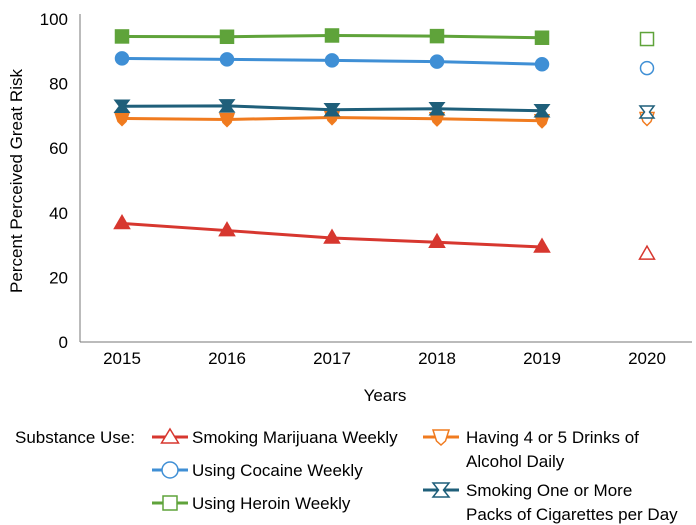 Image resolution: width=696 pixels, height=525 pixels. Describe the element at coordinates (58, 213) in the screenshot. I see `y-tick-label: 40` at that location.